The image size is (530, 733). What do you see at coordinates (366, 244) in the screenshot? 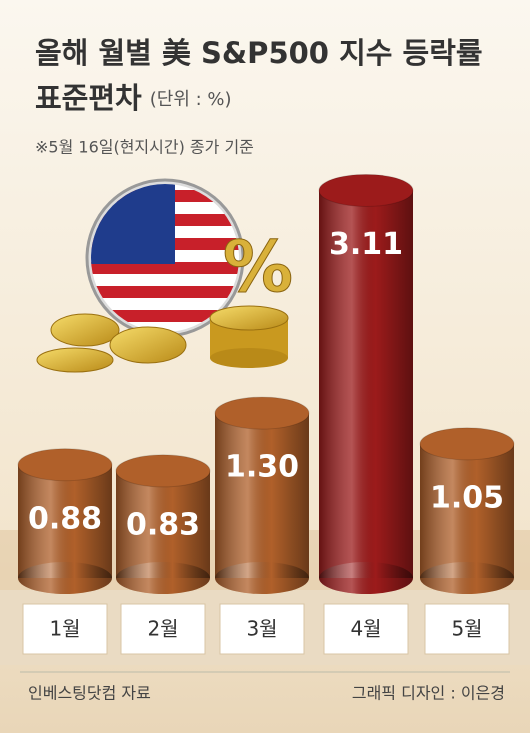
I see `value-label: 3.11` at bounding box center [366, 244].